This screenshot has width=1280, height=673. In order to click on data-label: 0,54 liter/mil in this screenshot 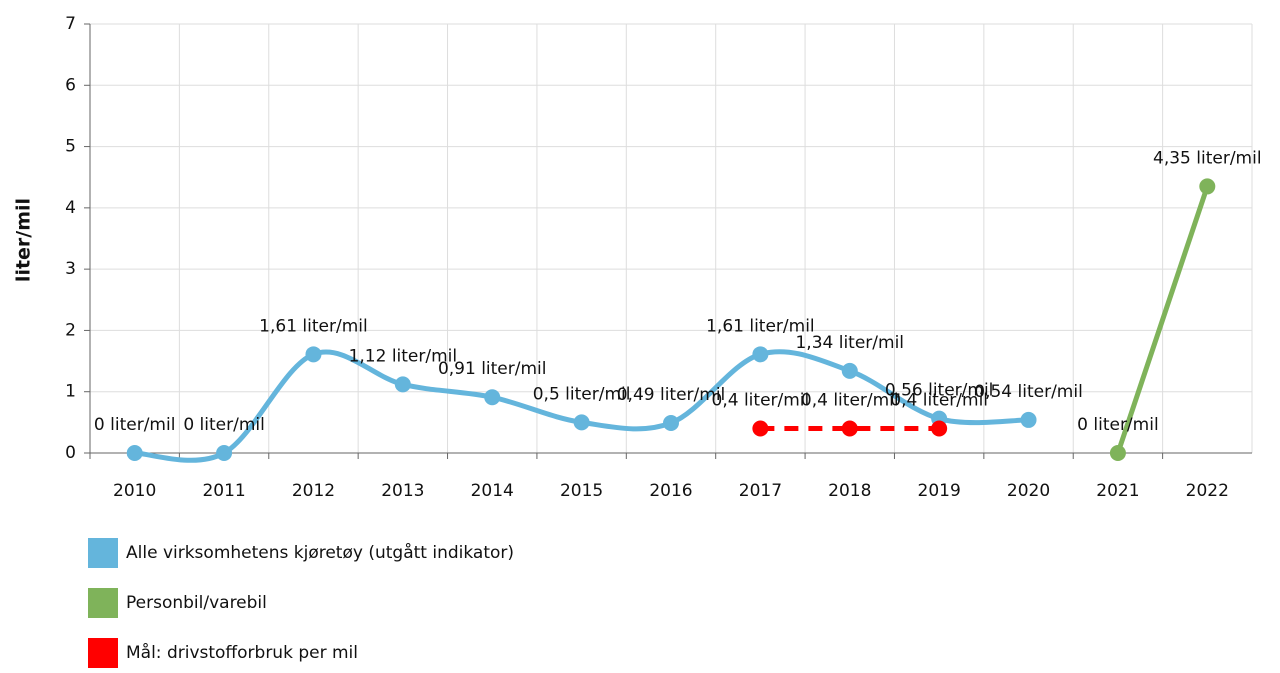, I will do `click(1028, 392)`.